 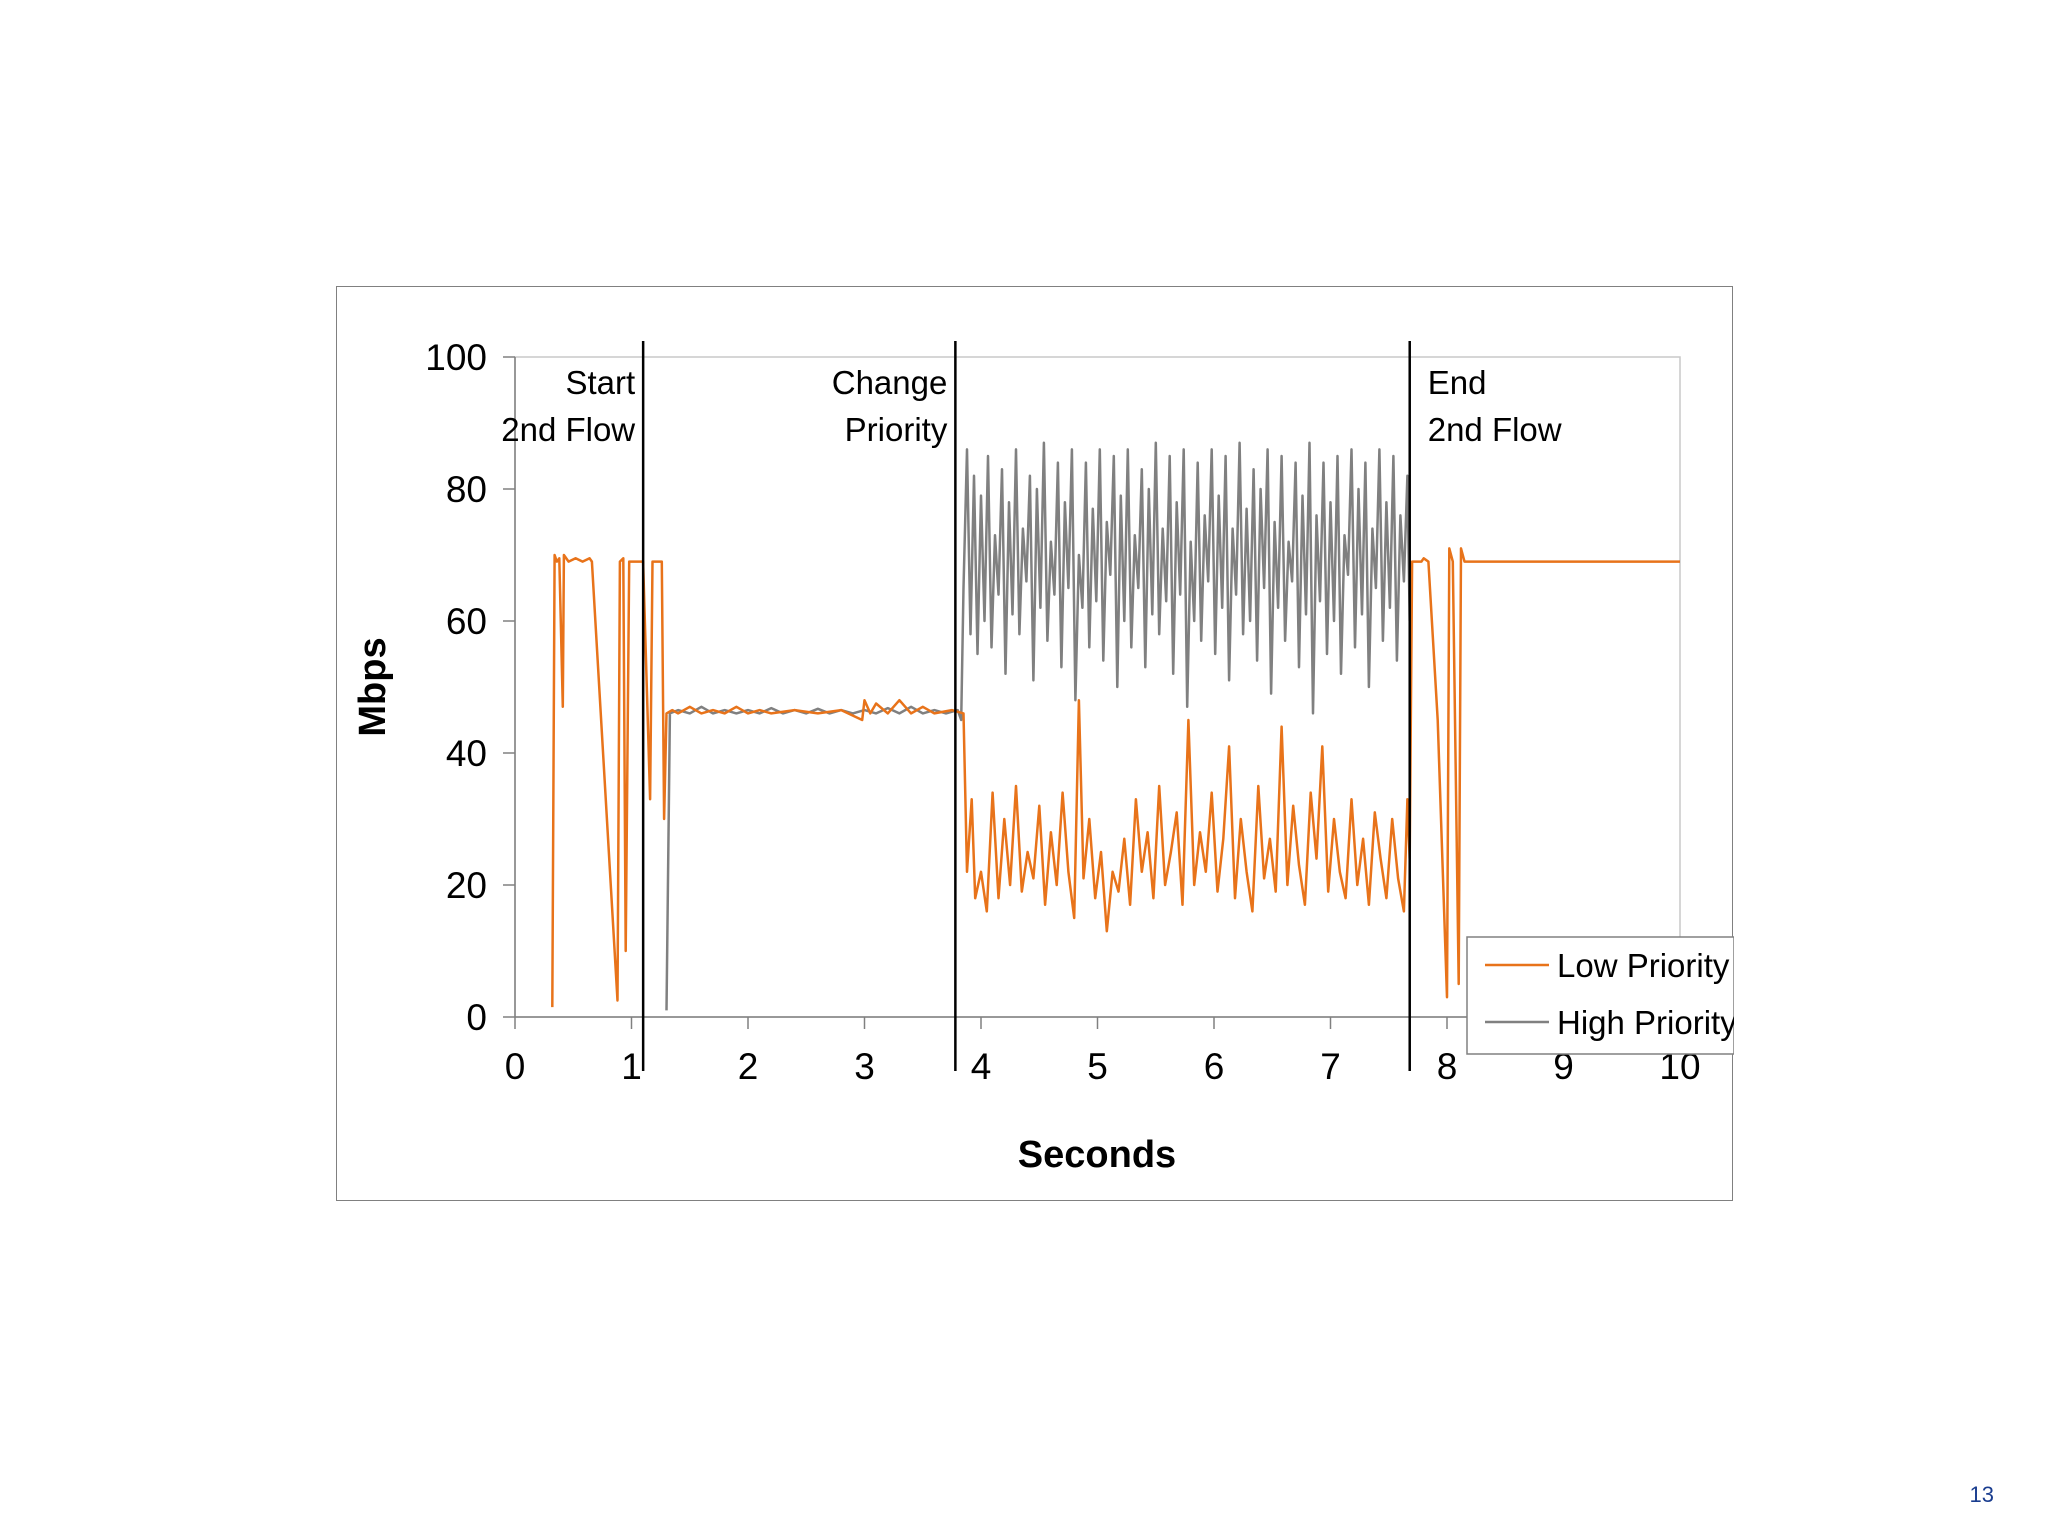 I want to click on y-tick-label: 80, so click(x=466, y=489).